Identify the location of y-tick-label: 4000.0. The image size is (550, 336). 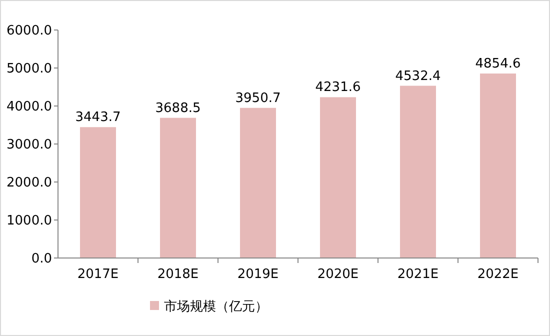
(29, 107).